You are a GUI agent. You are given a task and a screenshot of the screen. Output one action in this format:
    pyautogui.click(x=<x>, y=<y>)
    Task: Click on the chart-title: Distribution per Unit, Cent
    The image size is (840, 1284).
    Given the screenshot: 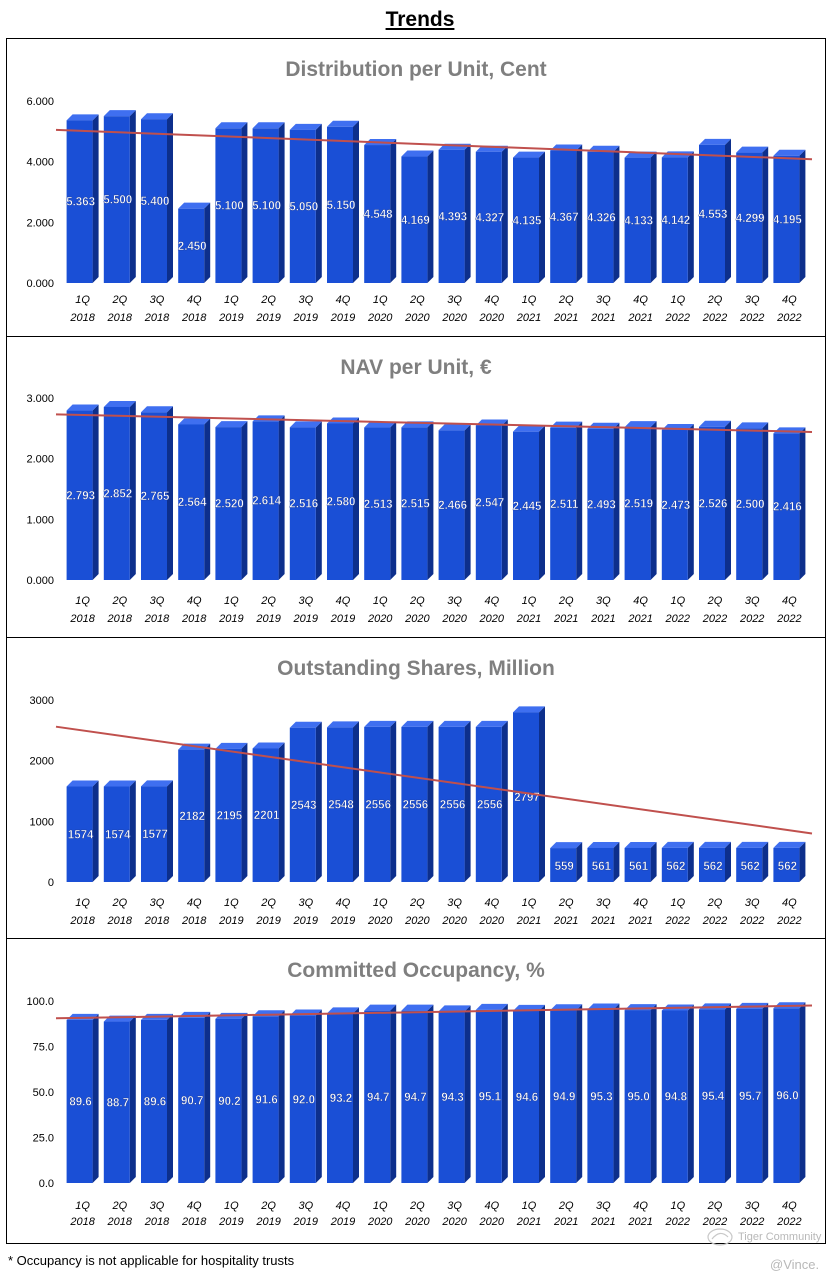 What is the action you would take?
    pyautogui.click(x=415, y=69)
    